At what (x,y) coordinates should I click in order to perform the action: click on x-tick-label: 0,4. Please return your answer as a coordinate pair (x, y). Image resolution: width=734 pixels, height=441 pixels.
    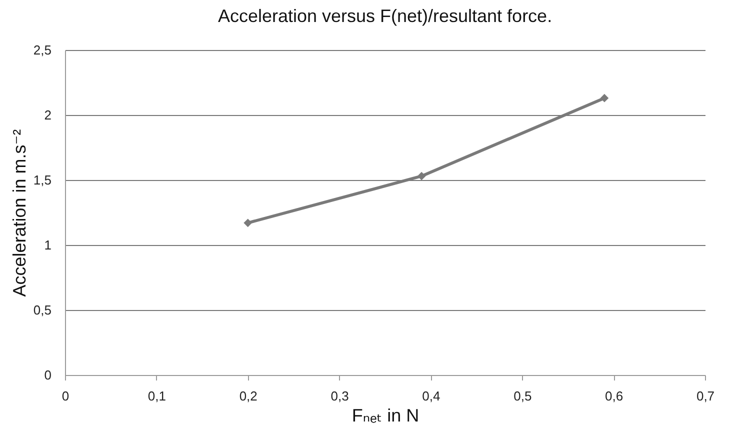
    Looking at the image, I should click on (431, 396).